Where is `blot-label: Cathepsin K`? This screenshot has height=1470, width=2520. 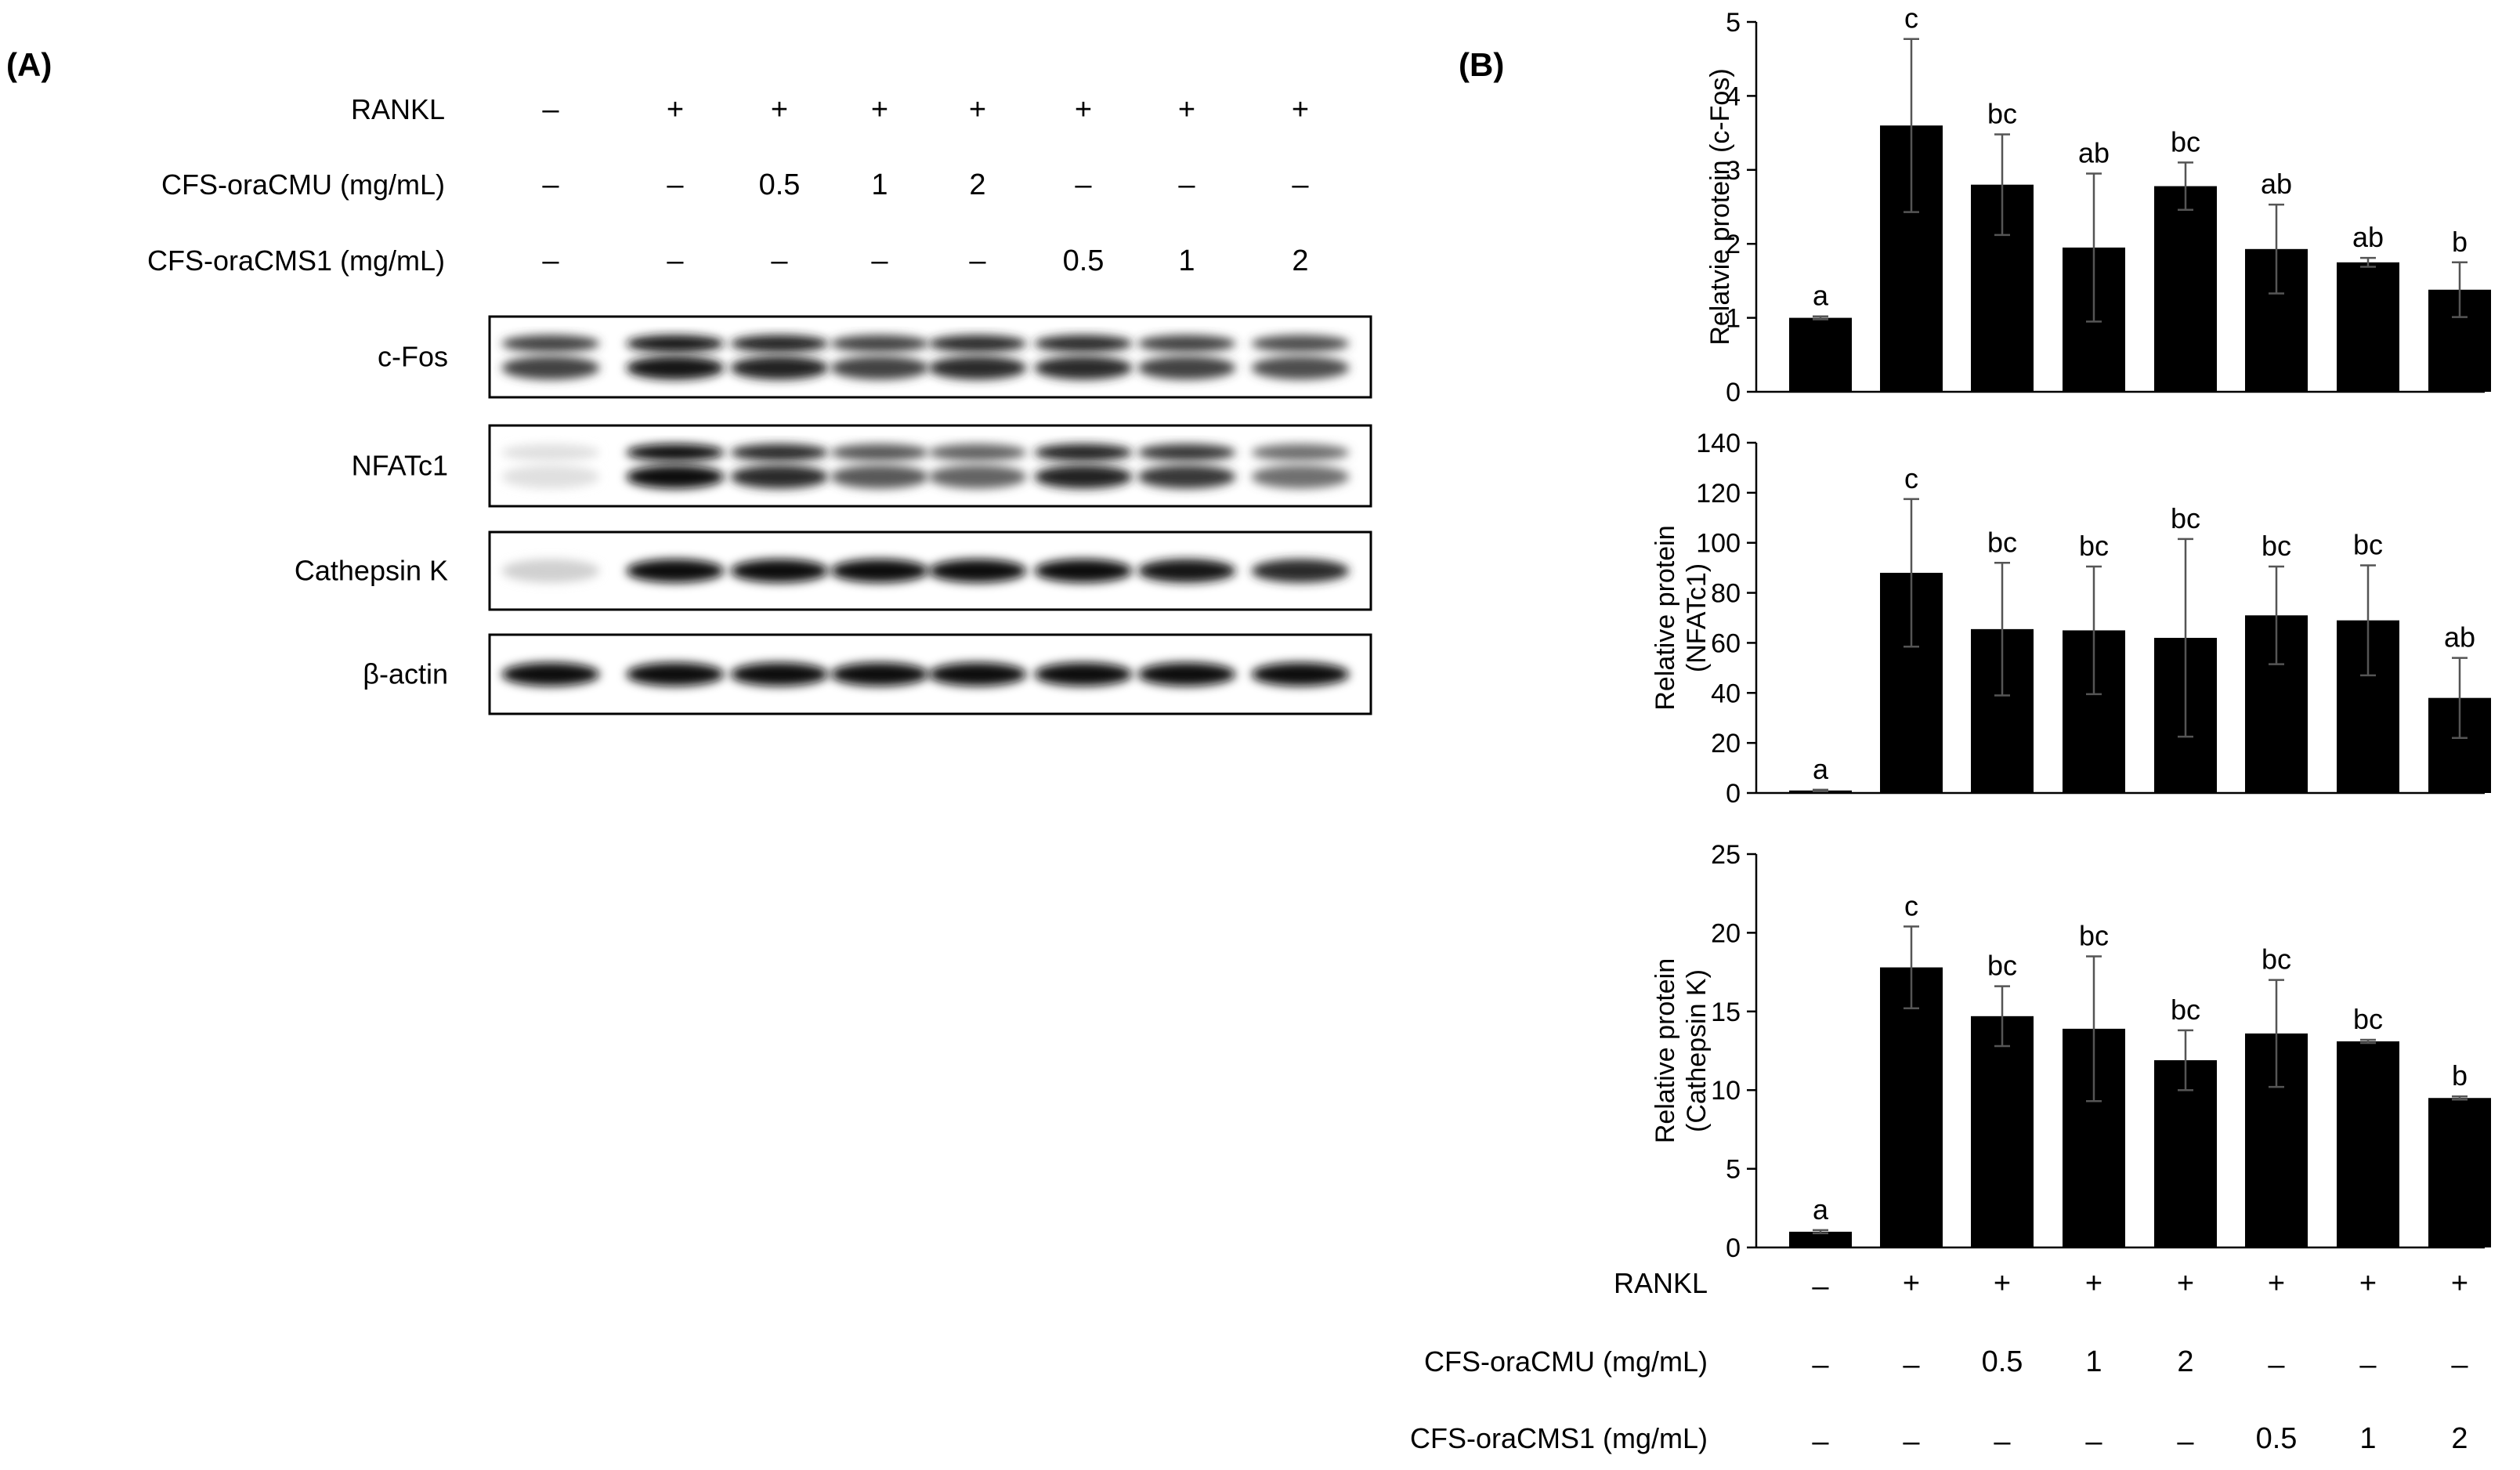 blot-label: Cathepsin K is located at coordinates (371, 571).